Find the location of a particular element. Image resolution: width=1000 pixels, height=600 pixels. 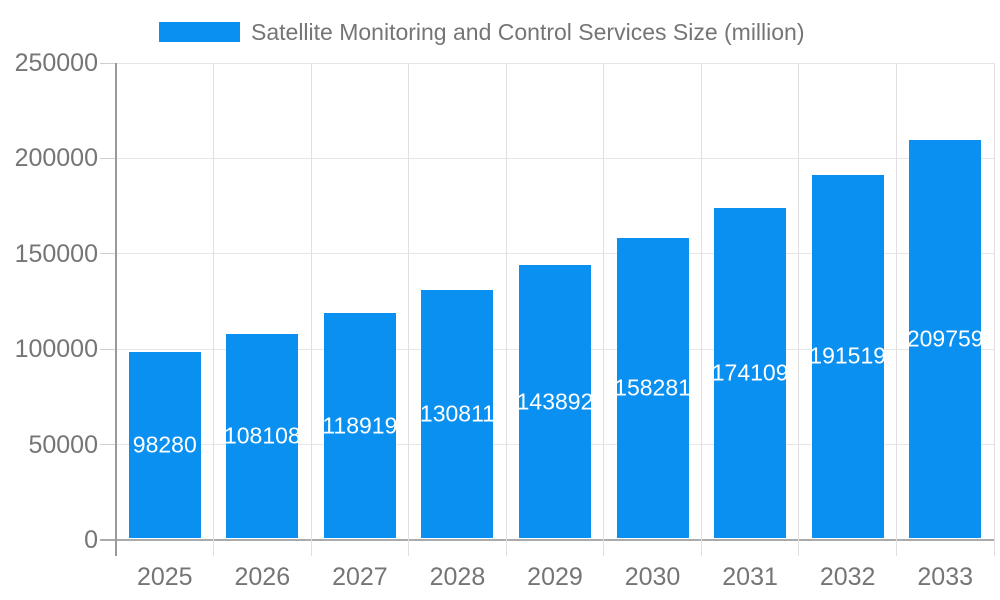

x-axis-label: 2030 is located at coordinates (652, 577).